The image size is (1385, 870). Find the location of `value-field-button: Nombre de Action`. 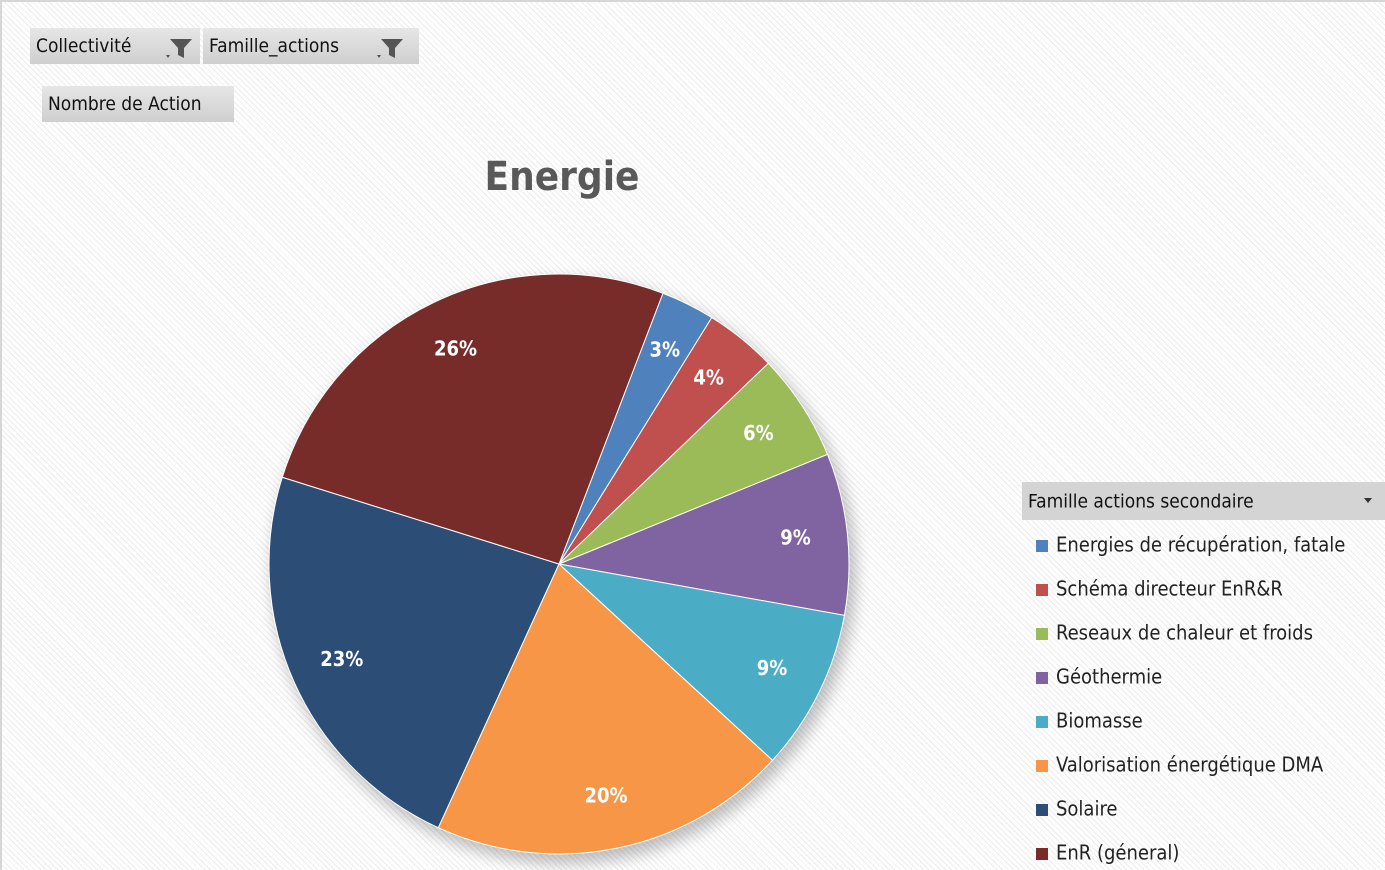

value-field-button: Nombre de Action is located at coordinates (138, 104).